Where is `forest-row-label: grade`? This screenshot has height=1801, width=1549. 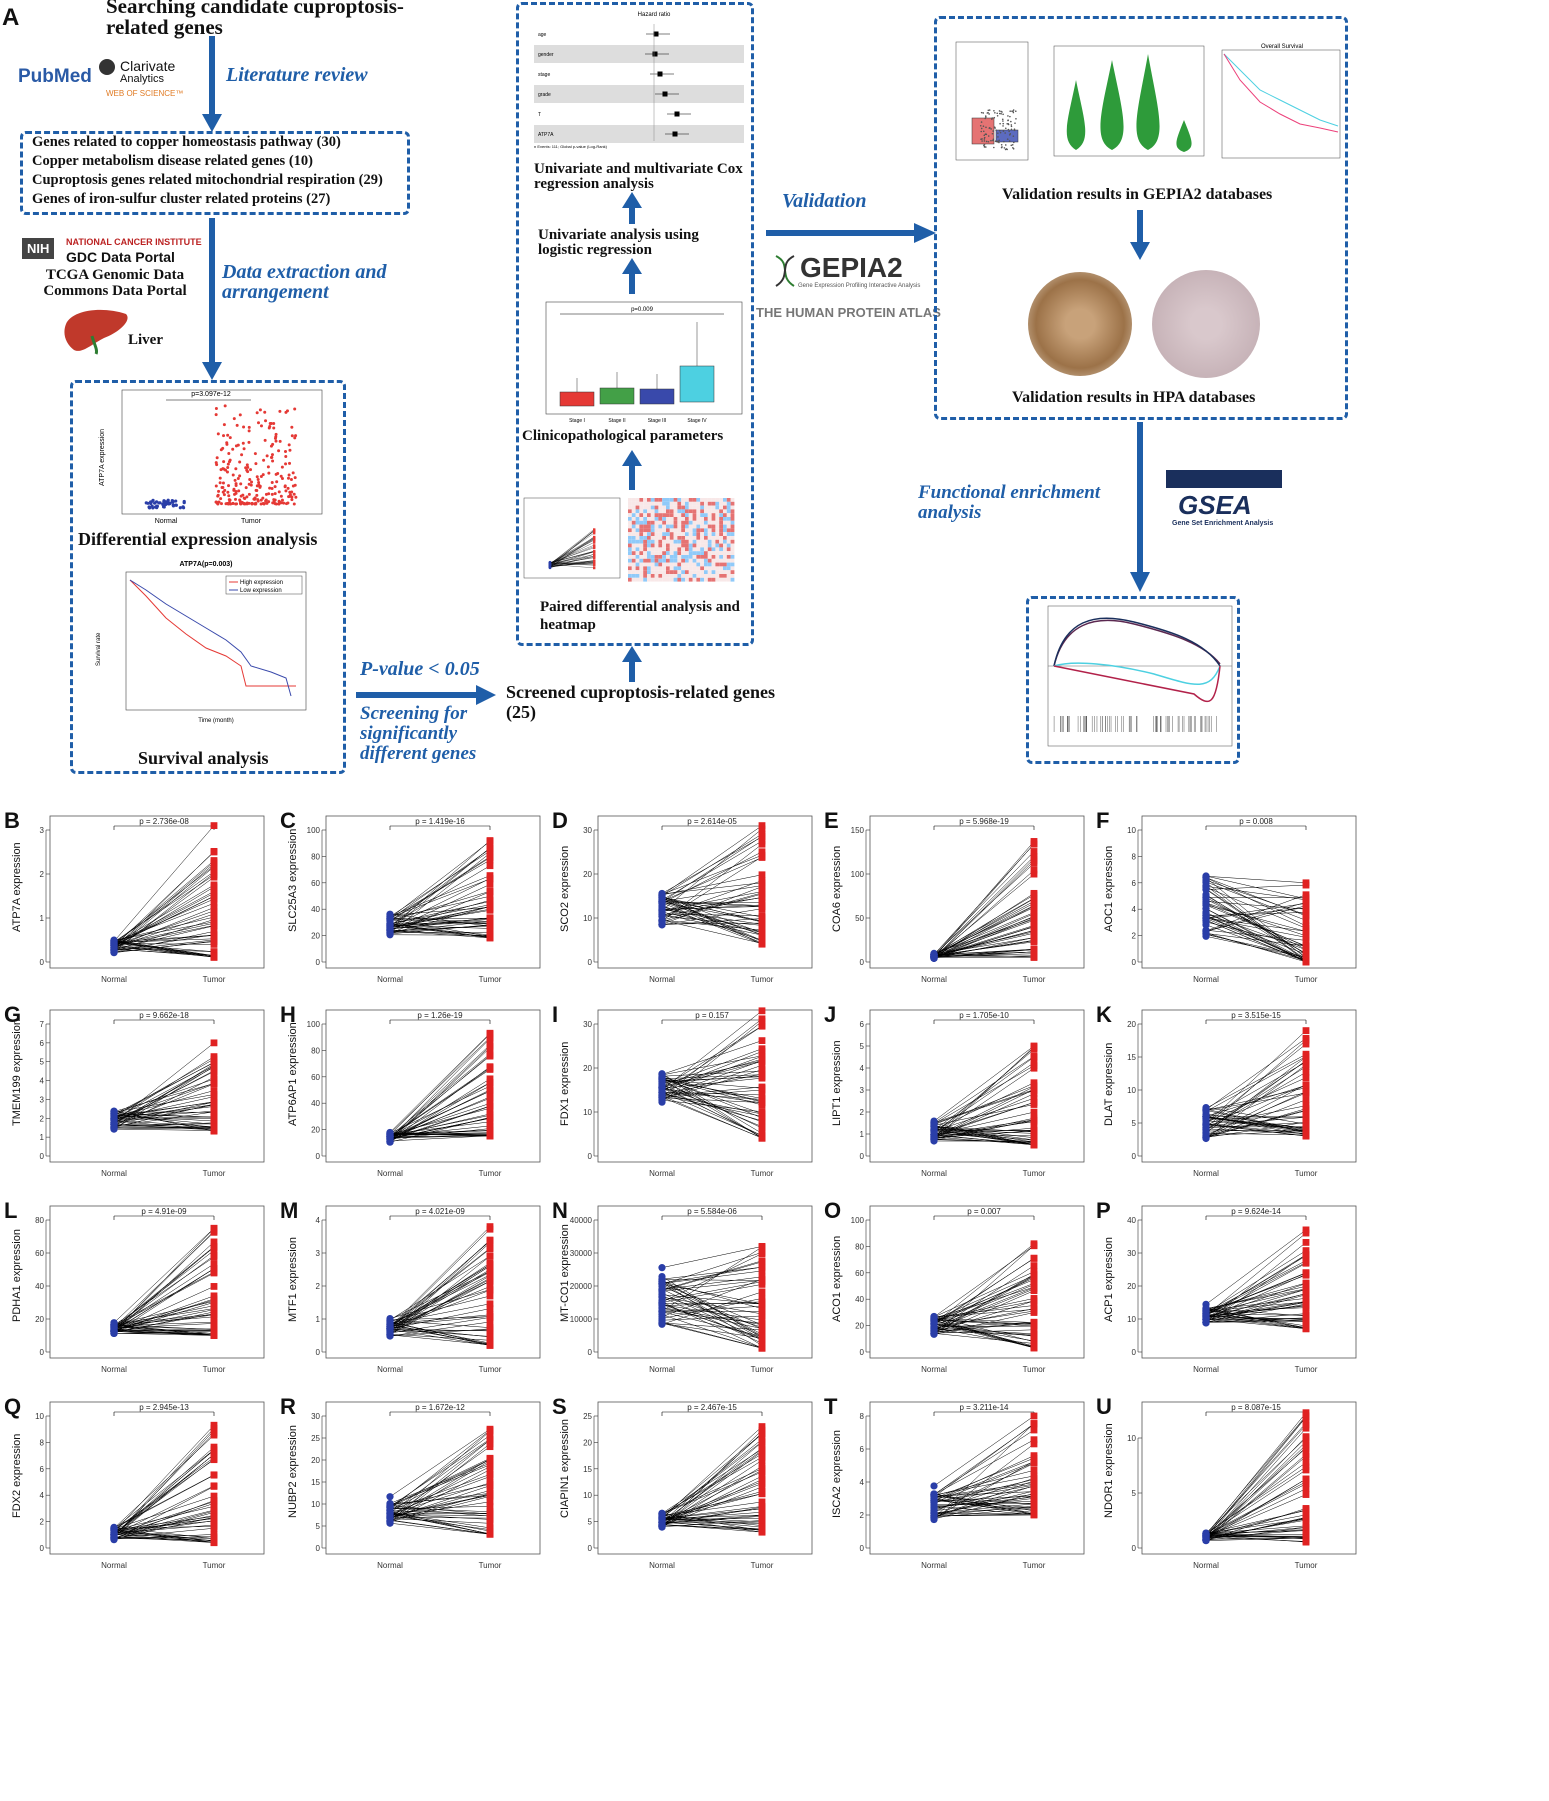
forest-row-label: grade is located at coordinates (544, 95).